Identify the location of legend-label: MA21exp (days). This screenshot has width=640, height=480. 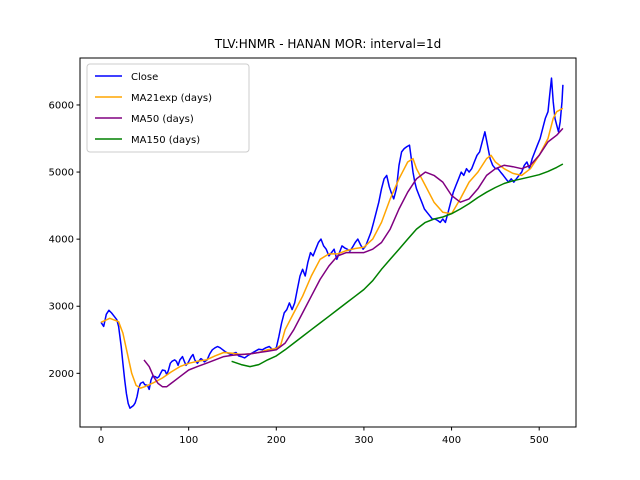
(171, 98).